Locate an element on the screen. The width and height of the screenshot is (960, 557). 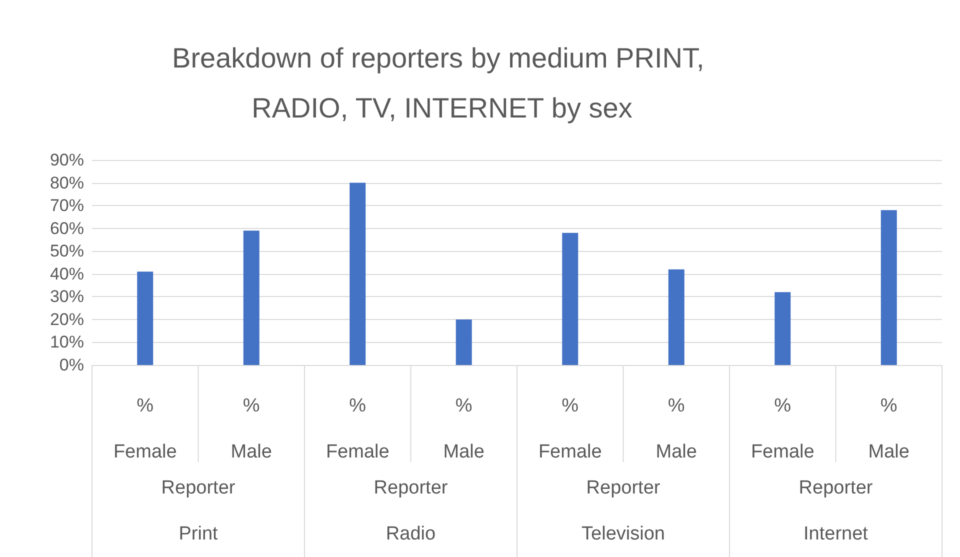
y-tick-label: 50% is located at coordinates (67, 251).